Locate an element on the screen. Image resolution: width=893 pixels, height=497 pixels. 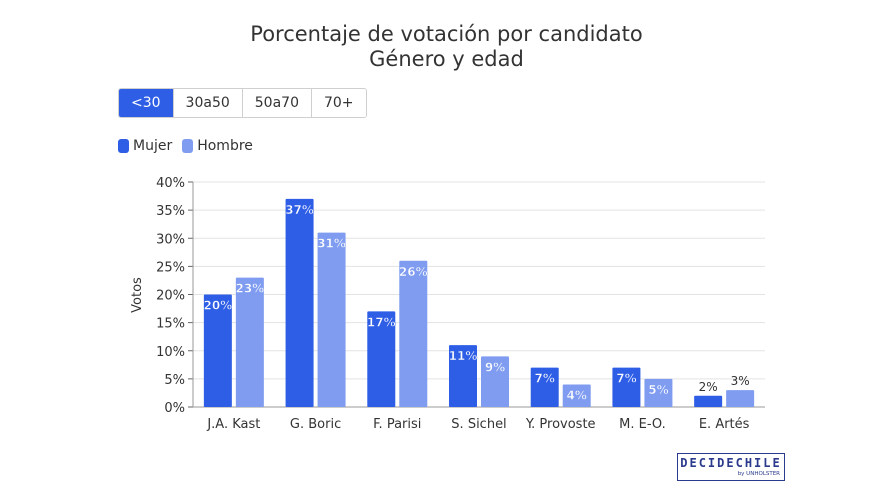
y-tick-label: 25% is located at coordinates (170, 267).